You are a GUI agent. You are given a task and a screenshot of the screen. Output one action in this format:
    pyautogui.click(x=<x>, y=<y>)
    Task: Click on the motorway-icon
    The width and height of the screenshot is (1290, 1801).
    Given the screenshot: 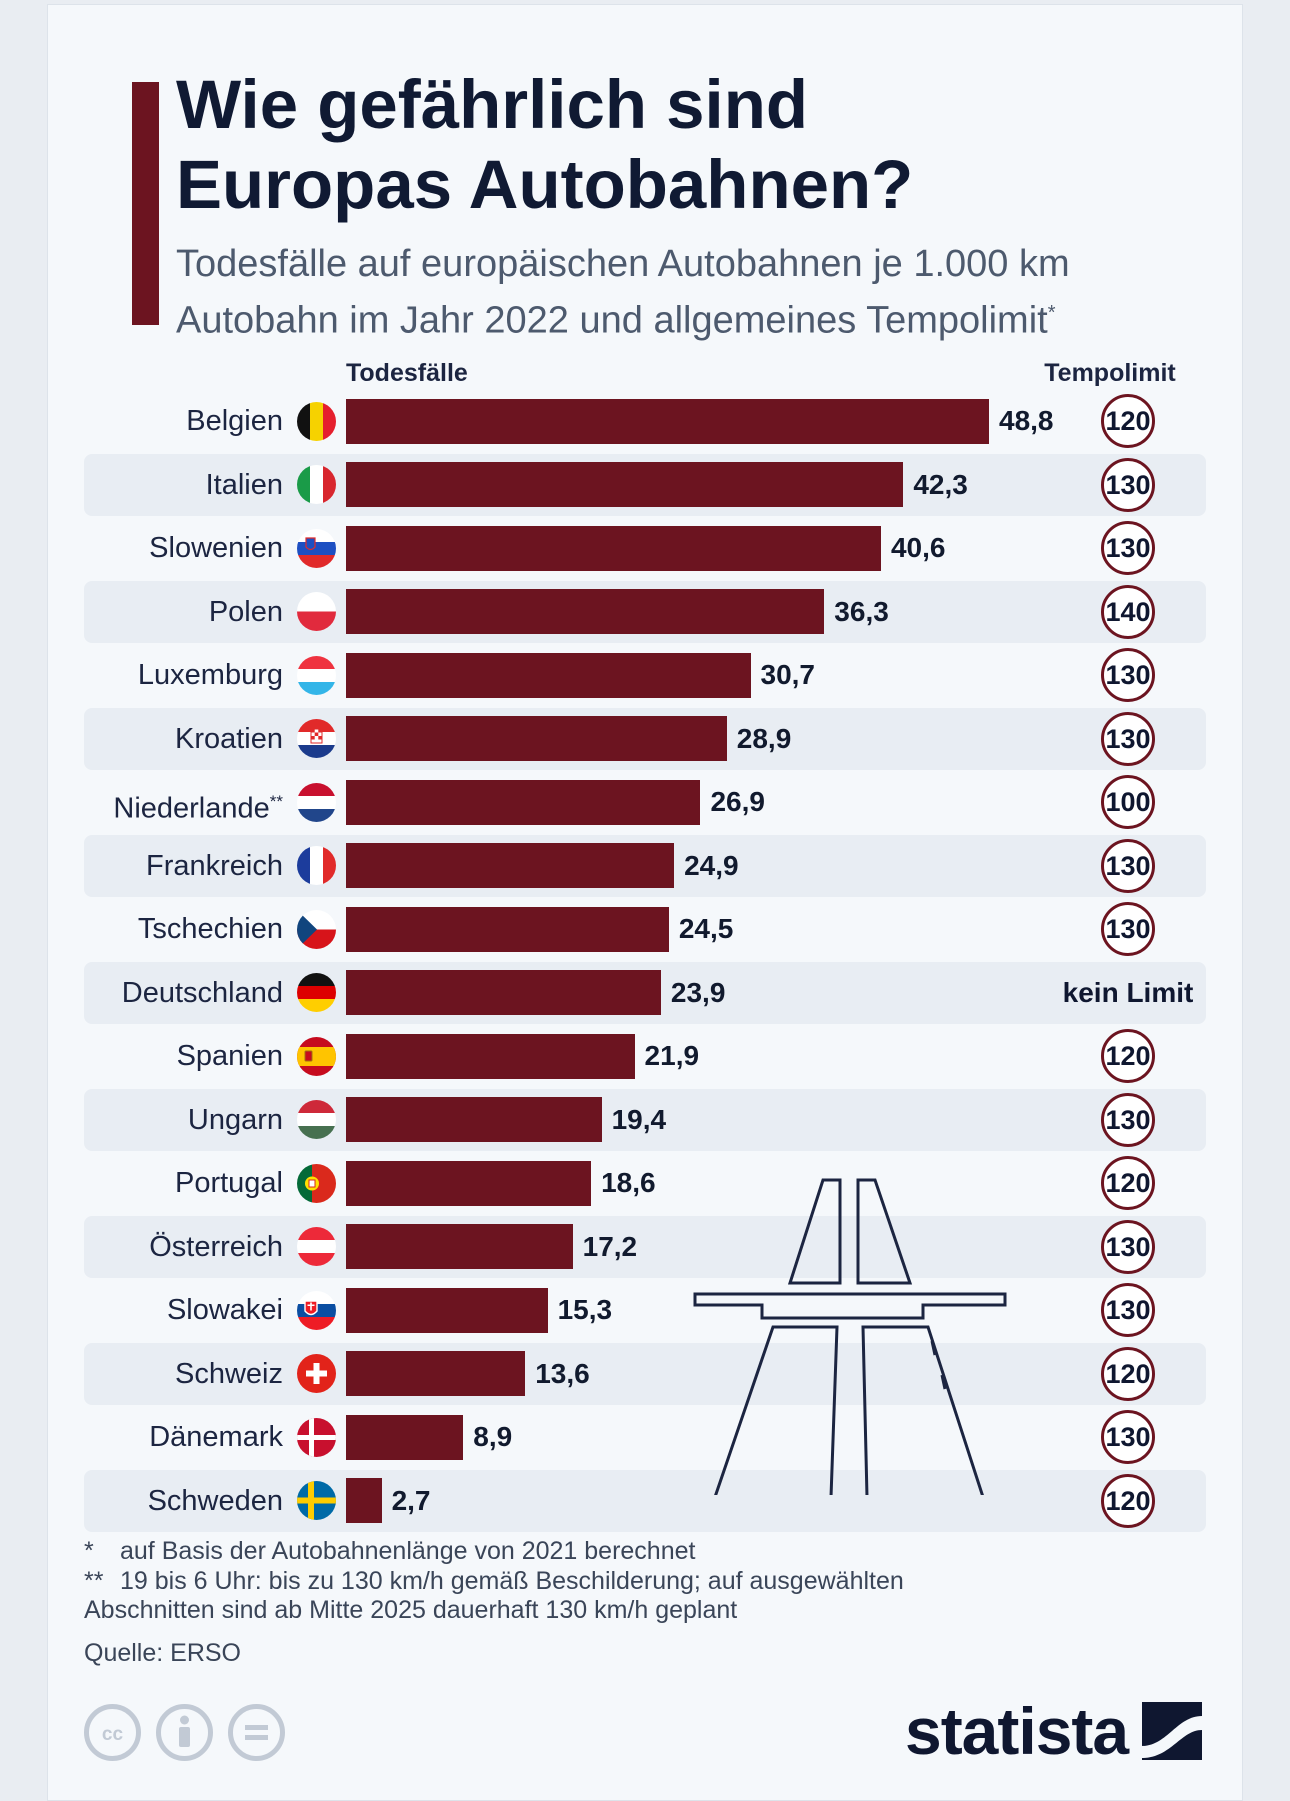 What is the action you would take?
    pyautogui.click(x=850, y=1336)
    